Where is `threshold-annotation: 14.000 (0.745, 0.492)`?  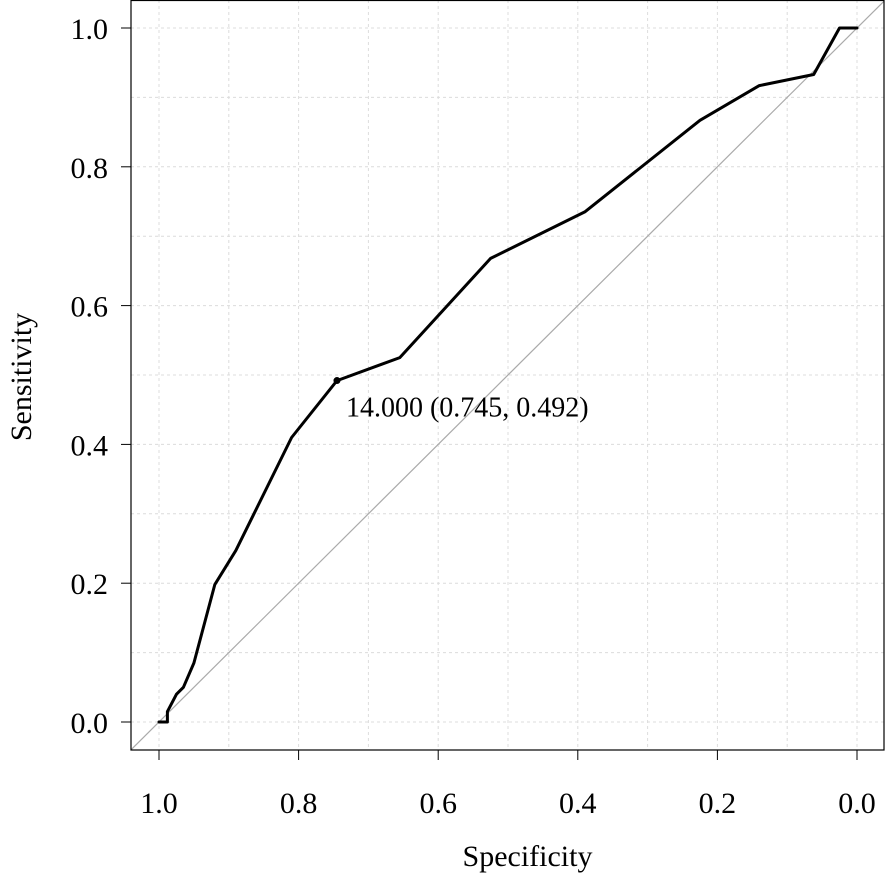
threshold-annotation: 14.000 (0.745, 0.492) is located at coordinates (467, 408).